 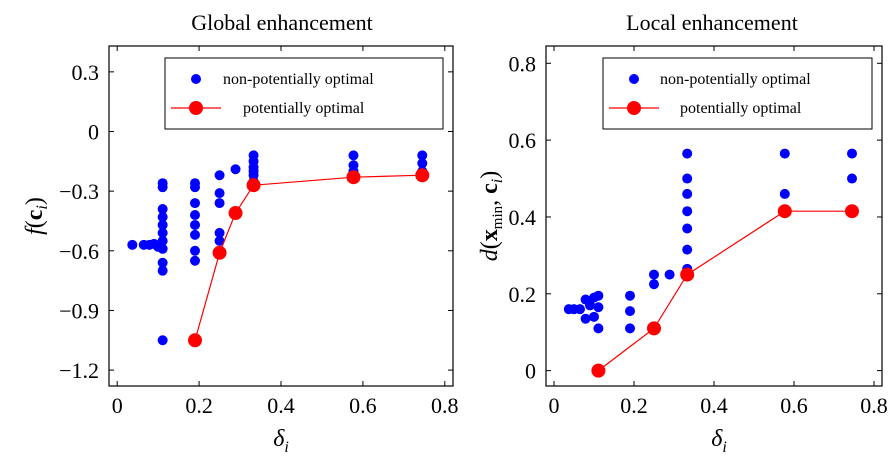 I want to click on y-axis-label: d(xmin, ci), so click(x=491, y=216).